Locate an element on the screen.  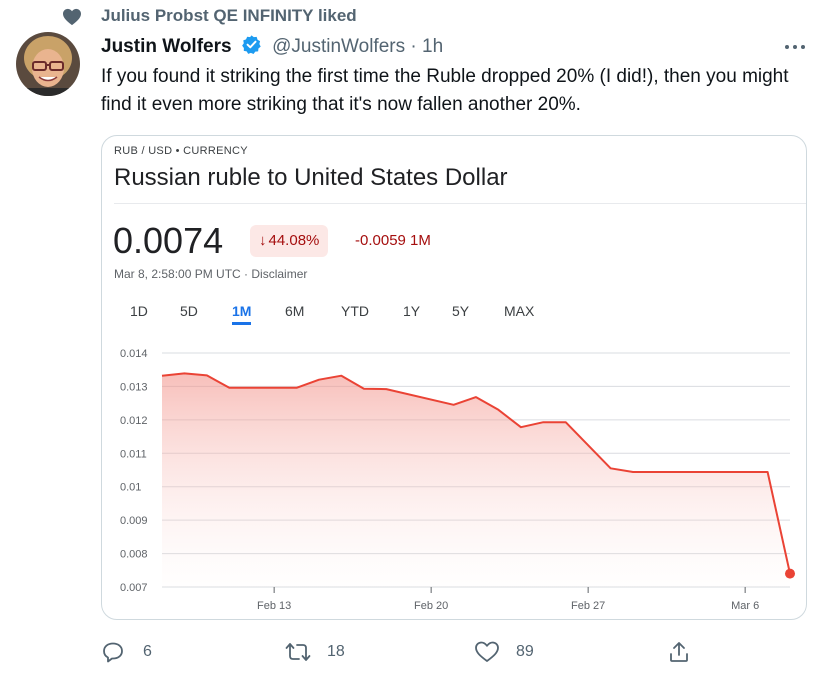
share-icon is located at coordinates (679, 652).